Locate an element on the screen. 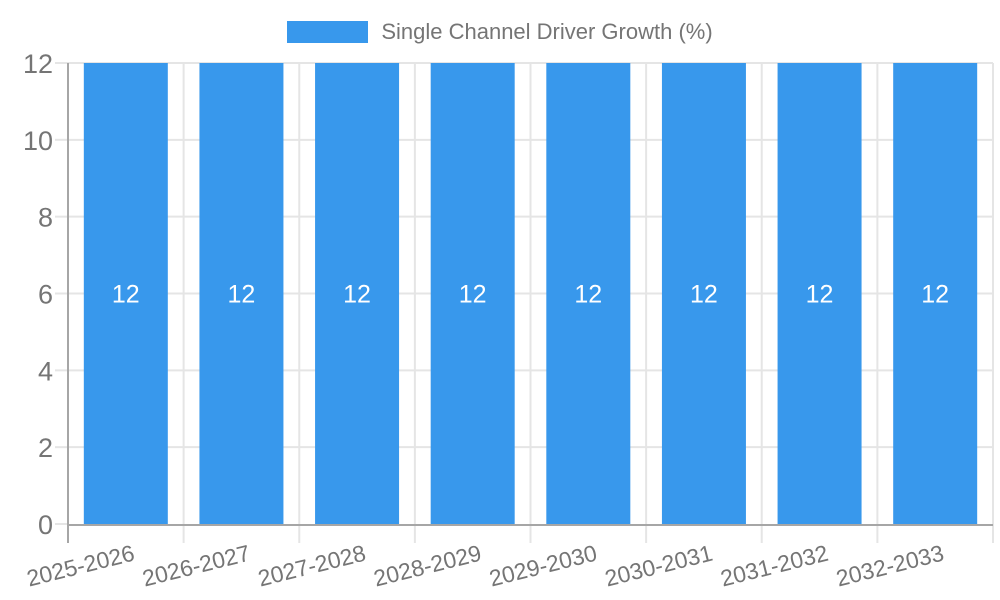 The width and height of the screenshot is (1000, 600). x-tick-label: 2028-2029 is located at coordinates (427, 566).